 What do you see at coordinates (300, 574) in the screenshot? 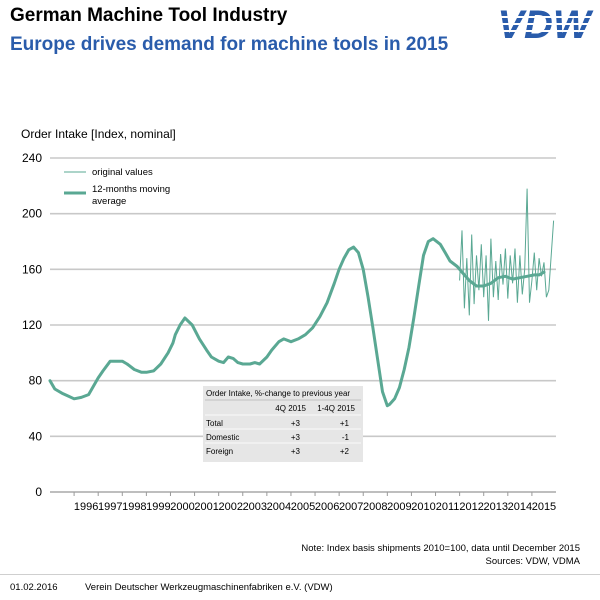
I see `footer-divider` at bounding box center [300, 574].